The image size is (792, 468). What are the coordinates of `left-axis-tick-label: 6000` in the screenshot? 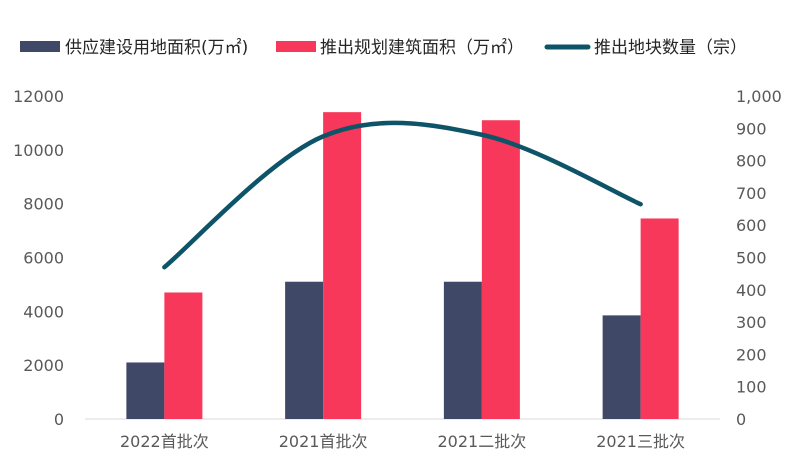 It's located at (43, 258).